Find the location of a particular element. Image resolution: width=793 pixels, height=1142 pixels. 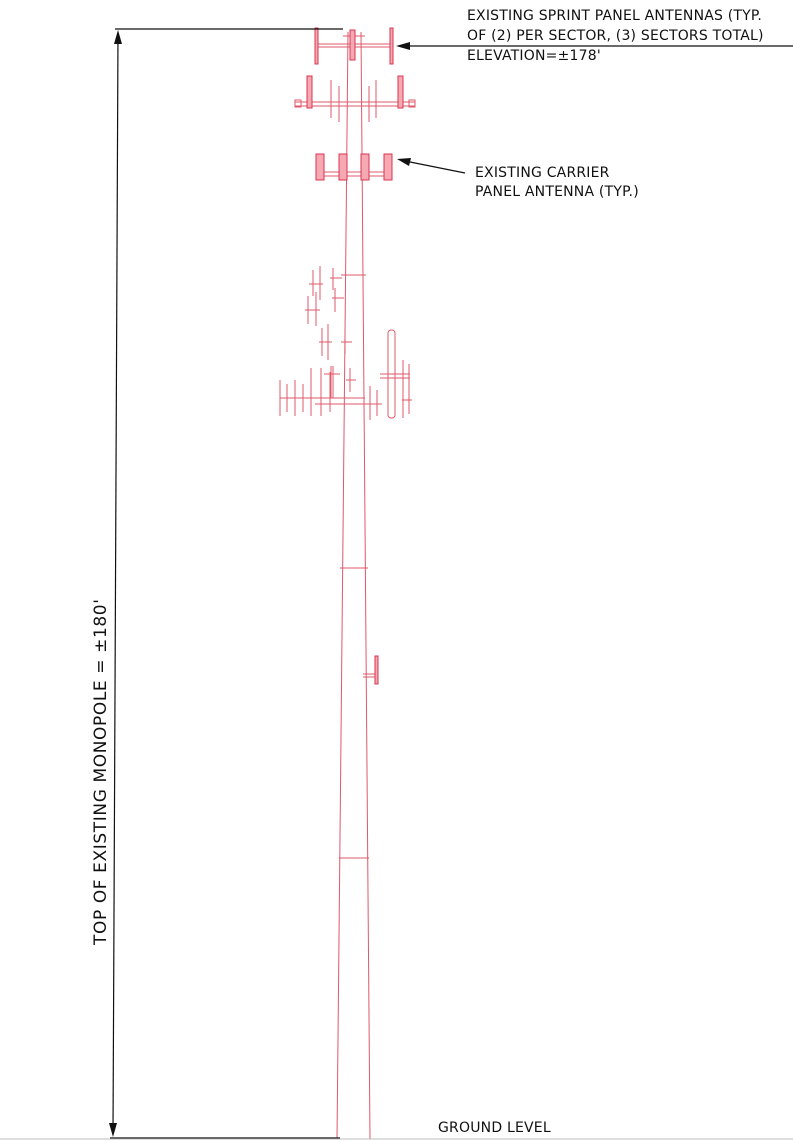

upper-antenna-array is located at coordinates (355, 98).